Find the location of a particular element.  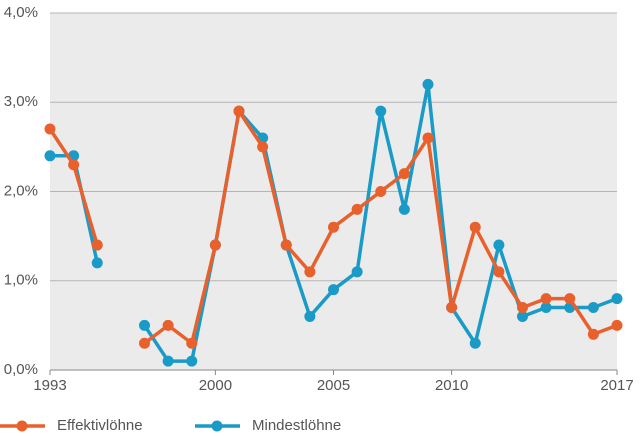

y-tick-label: 4,0% is located at coordinates (21, 12).